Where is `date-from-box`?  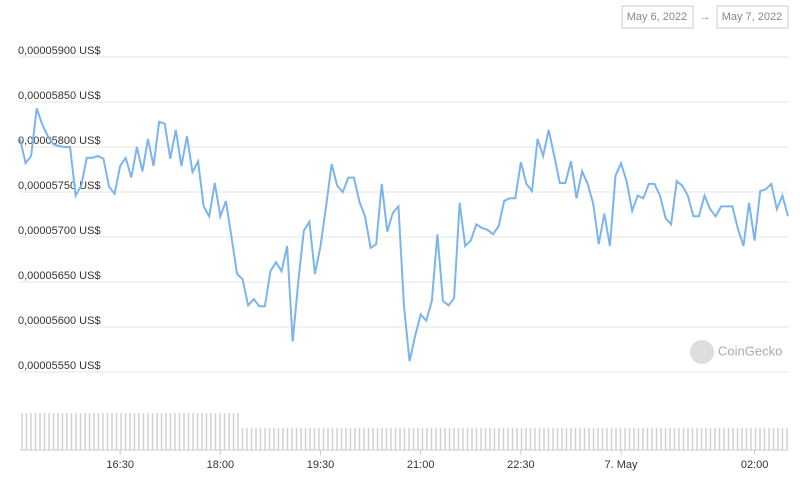 date-from-box is located at coordinates (657, 17).